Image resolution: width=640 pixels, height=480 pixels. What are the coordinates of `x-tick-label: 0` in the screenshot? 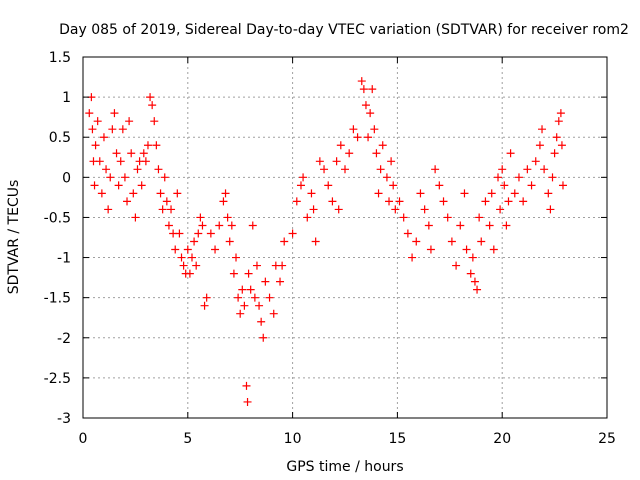 It's located at (83, 439).